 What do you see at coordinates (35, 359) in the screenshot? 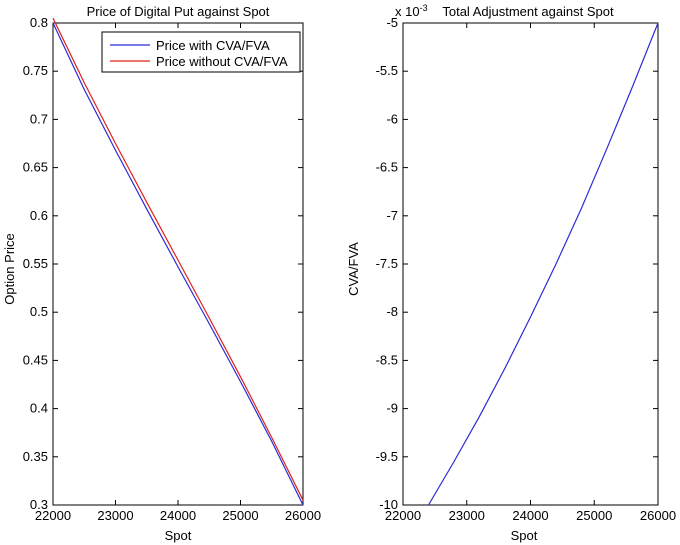
I see `price-y-tick-label: 0.45` at bounding box center [35, 359].